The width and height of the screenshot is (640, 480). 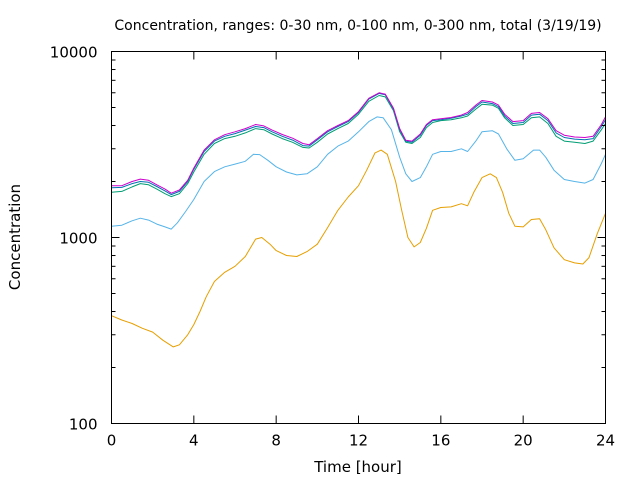 What do you see at coordinates (357, 467) in the screenshot?
I see `x-axis-label: Time [hour]` at bounding box center [357, 467].